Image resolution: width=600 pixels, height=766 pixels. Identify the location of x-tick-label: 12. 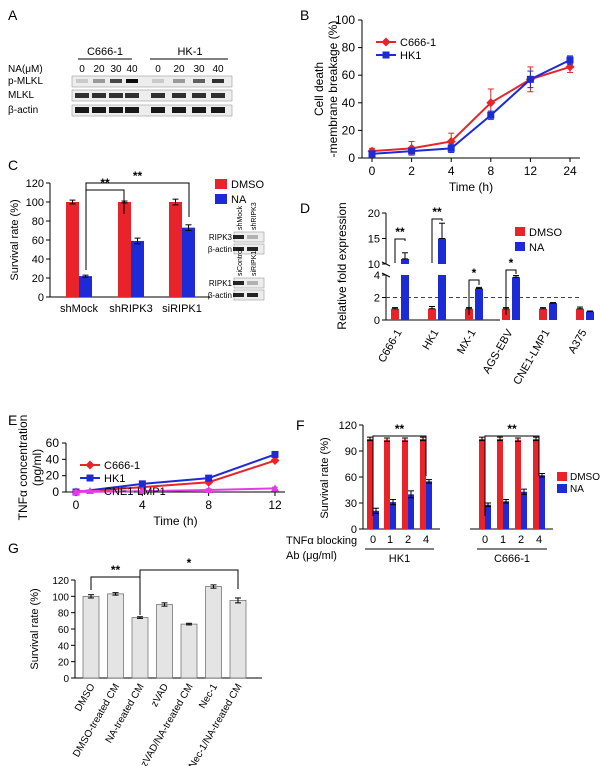
(531, 171).